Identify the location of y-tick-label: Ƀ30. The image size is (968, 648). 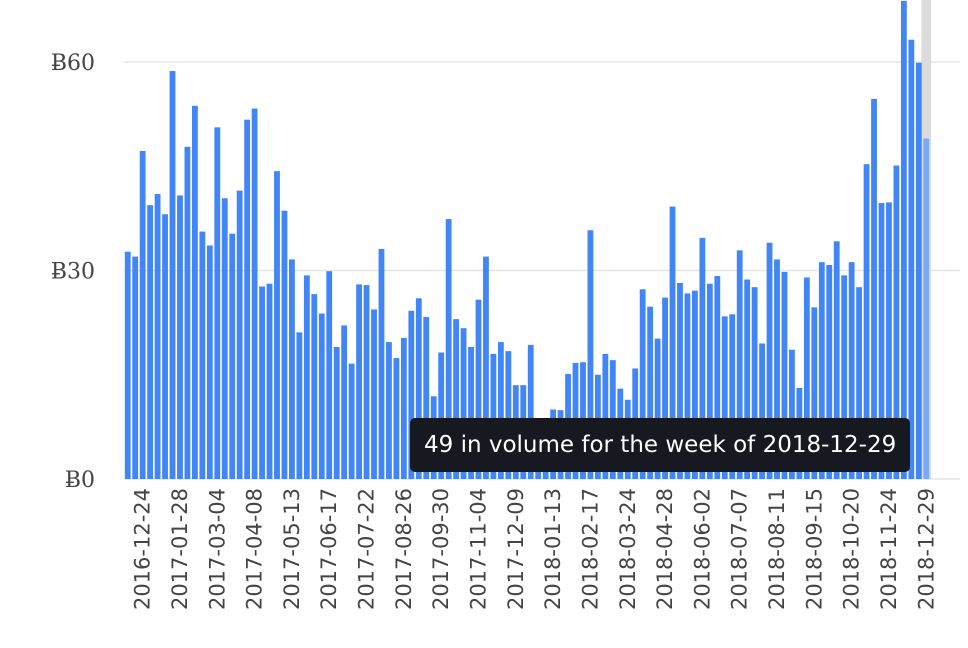
(73, 272).